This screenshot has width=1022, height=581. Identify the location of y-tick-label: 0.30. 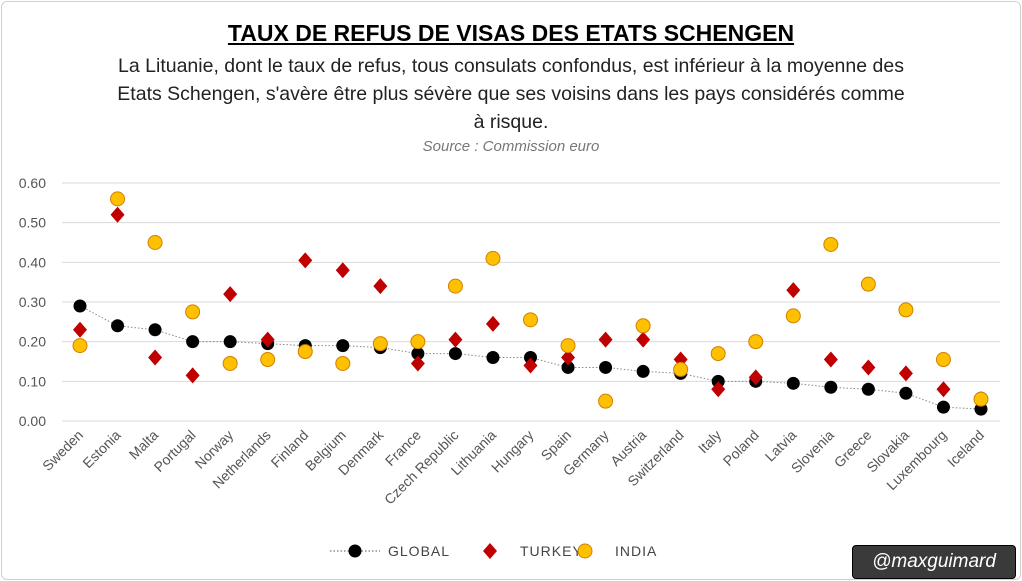
(32, 302).